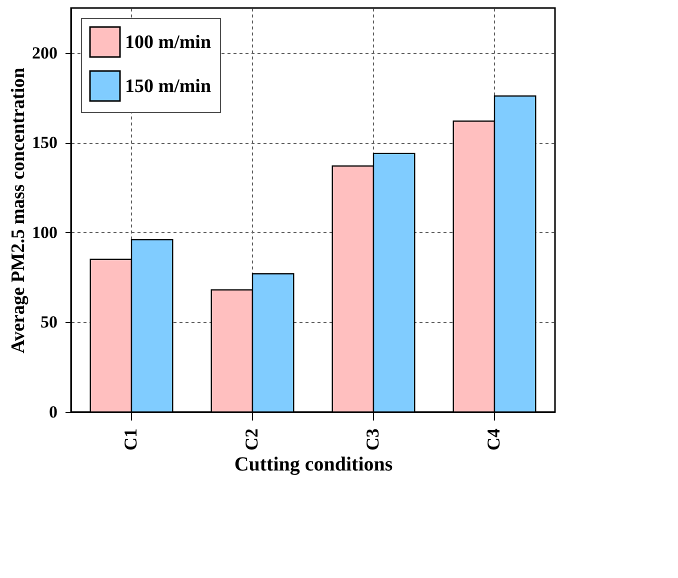 The width and height of the screenshot is (678, 578). What do you see at coordinates (313, 465) in the screenshot?
I see `x-axis-title: Cutting conditions` at bounding box center [313, 465].